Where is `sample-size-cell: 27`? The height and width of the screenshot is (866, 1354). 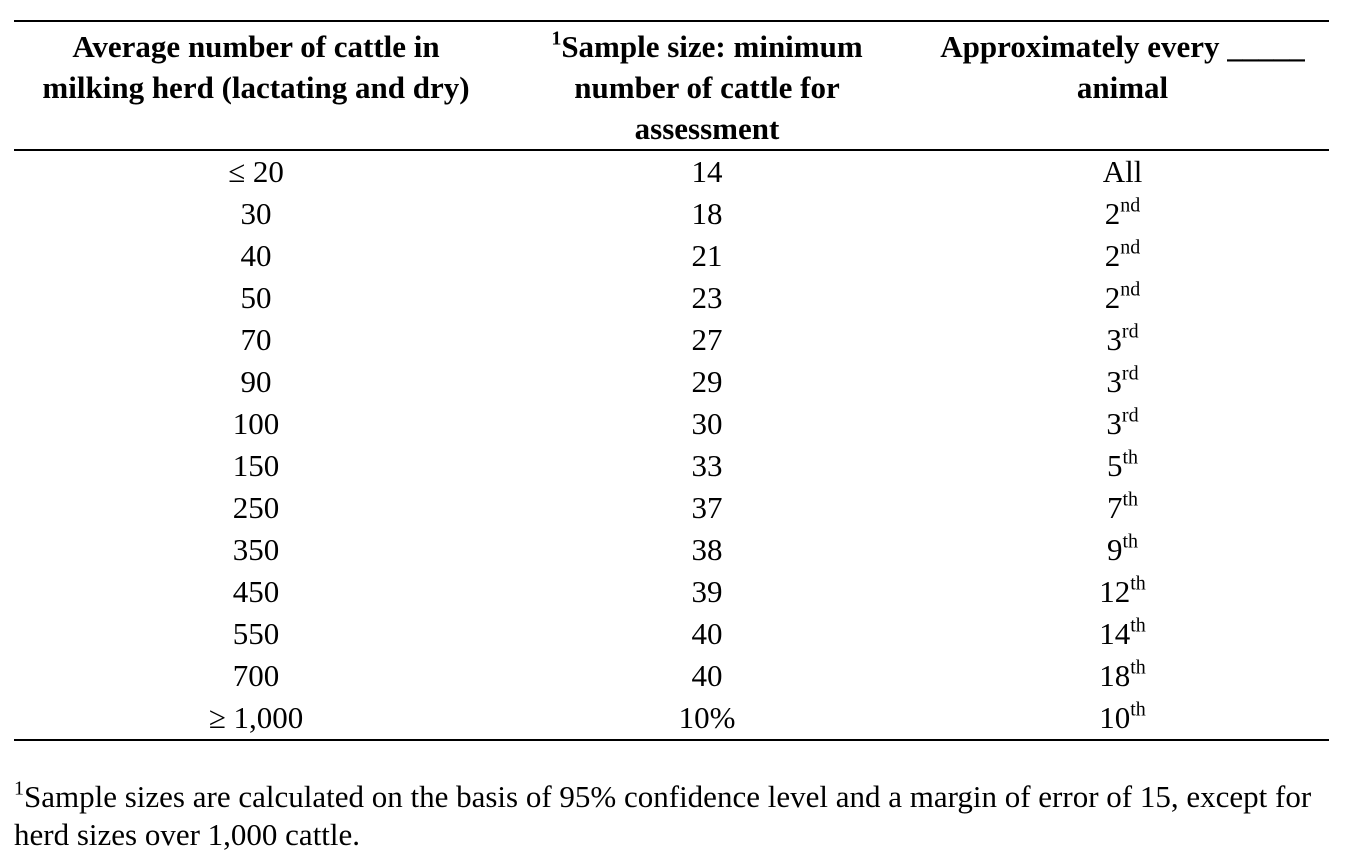 sample-size-cell: 27 is located at coordinates (707, 340).